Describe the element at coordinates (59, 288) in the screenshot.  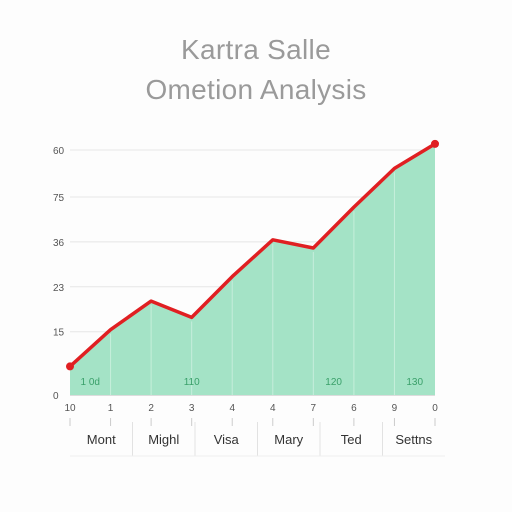
I see `y-tick-label: 23` at that location.